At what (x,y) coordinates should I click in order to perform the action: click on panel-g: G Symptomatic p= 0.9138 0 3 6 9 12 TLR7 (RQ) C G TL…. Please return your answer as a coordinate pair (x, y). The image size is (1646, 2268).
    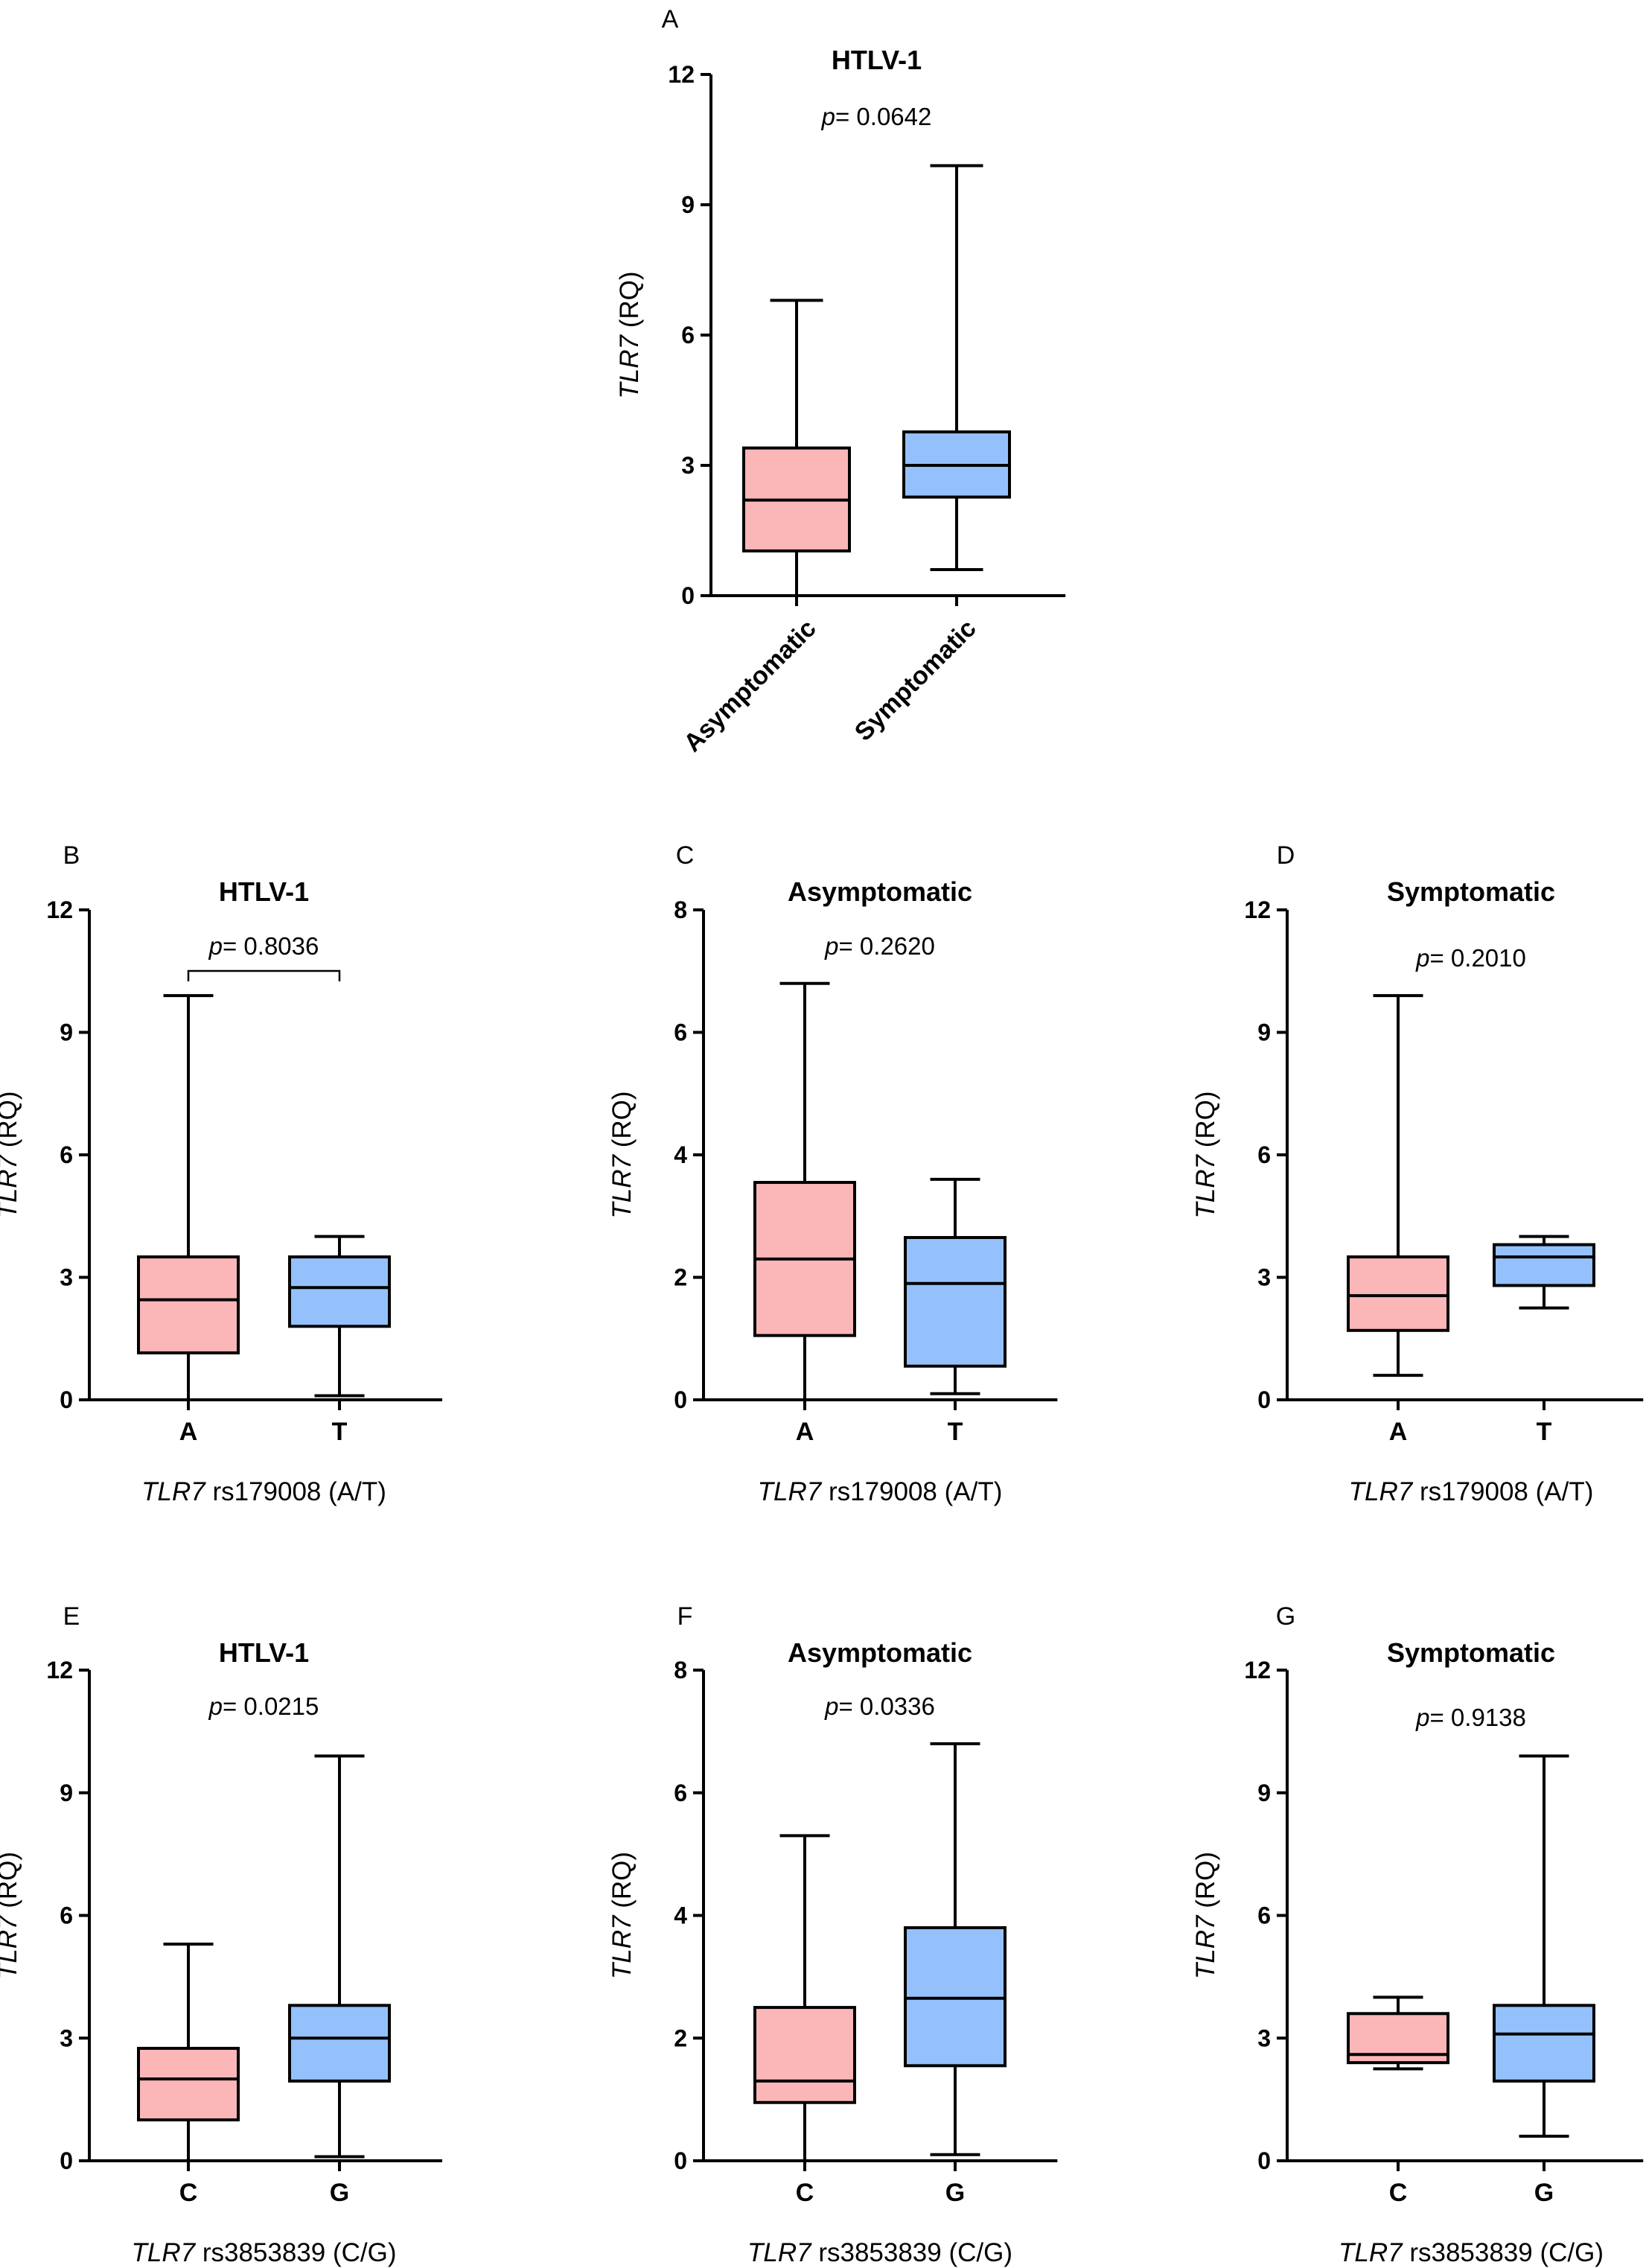
    Looking at the image, I should click on (1418, 1935).